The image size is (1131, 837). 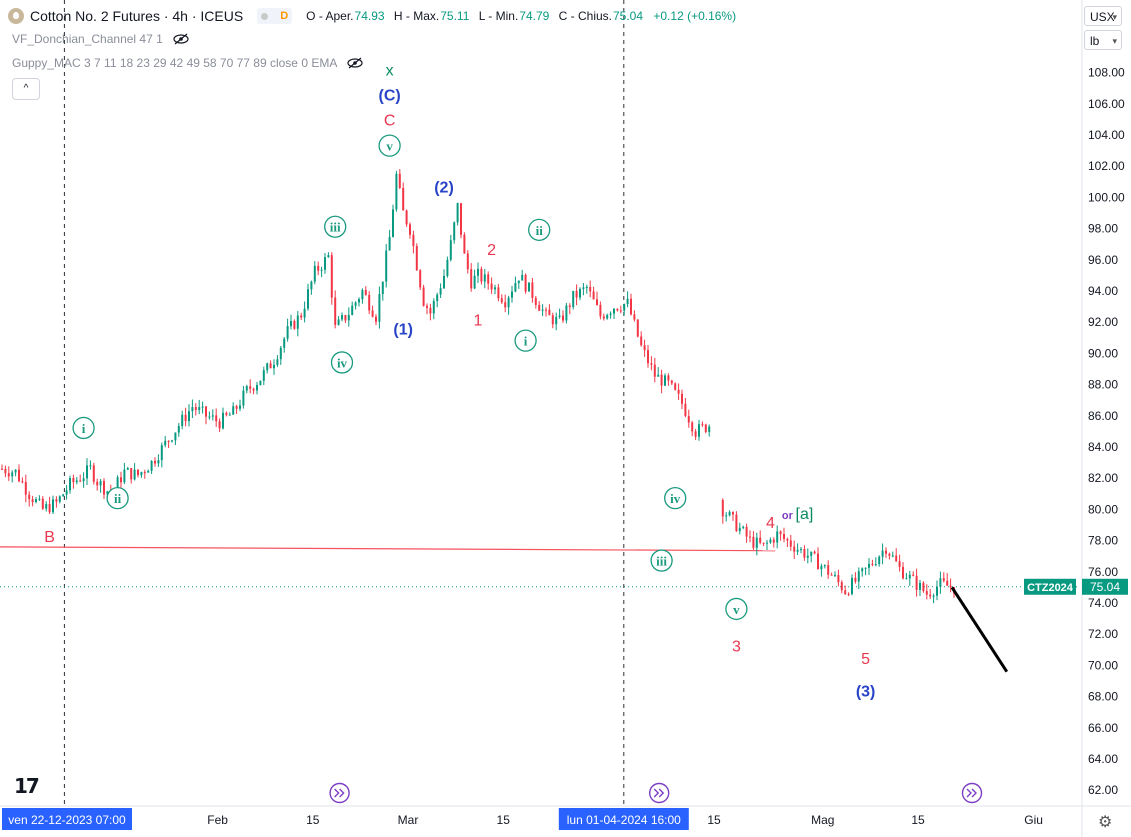 What do you see at coordinates (1103, 291) in the screenshot?
I see `y-tick-label: 94.00` at bounding box center [1103, 291].